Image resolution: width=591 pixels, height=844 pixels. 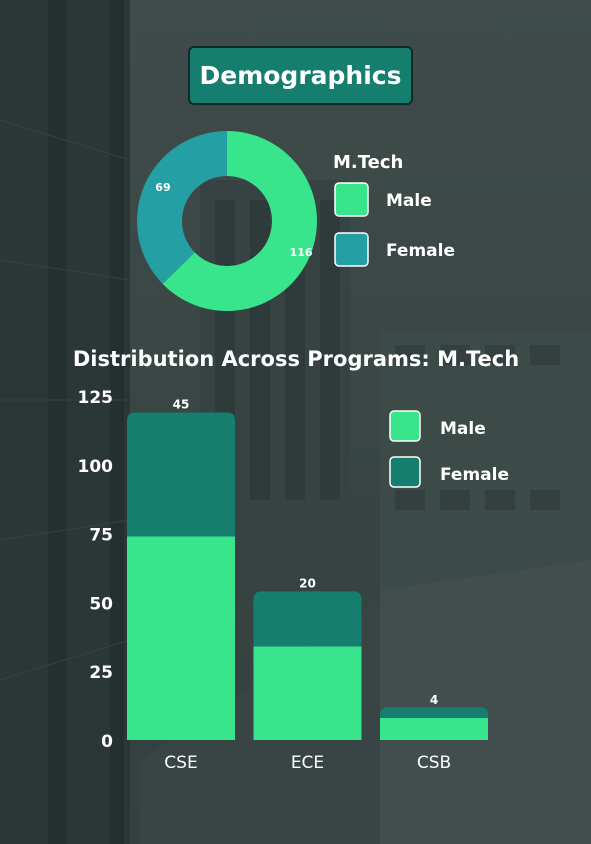 I want to click on bar-legend: Male Female, so click(x=449, y=449).